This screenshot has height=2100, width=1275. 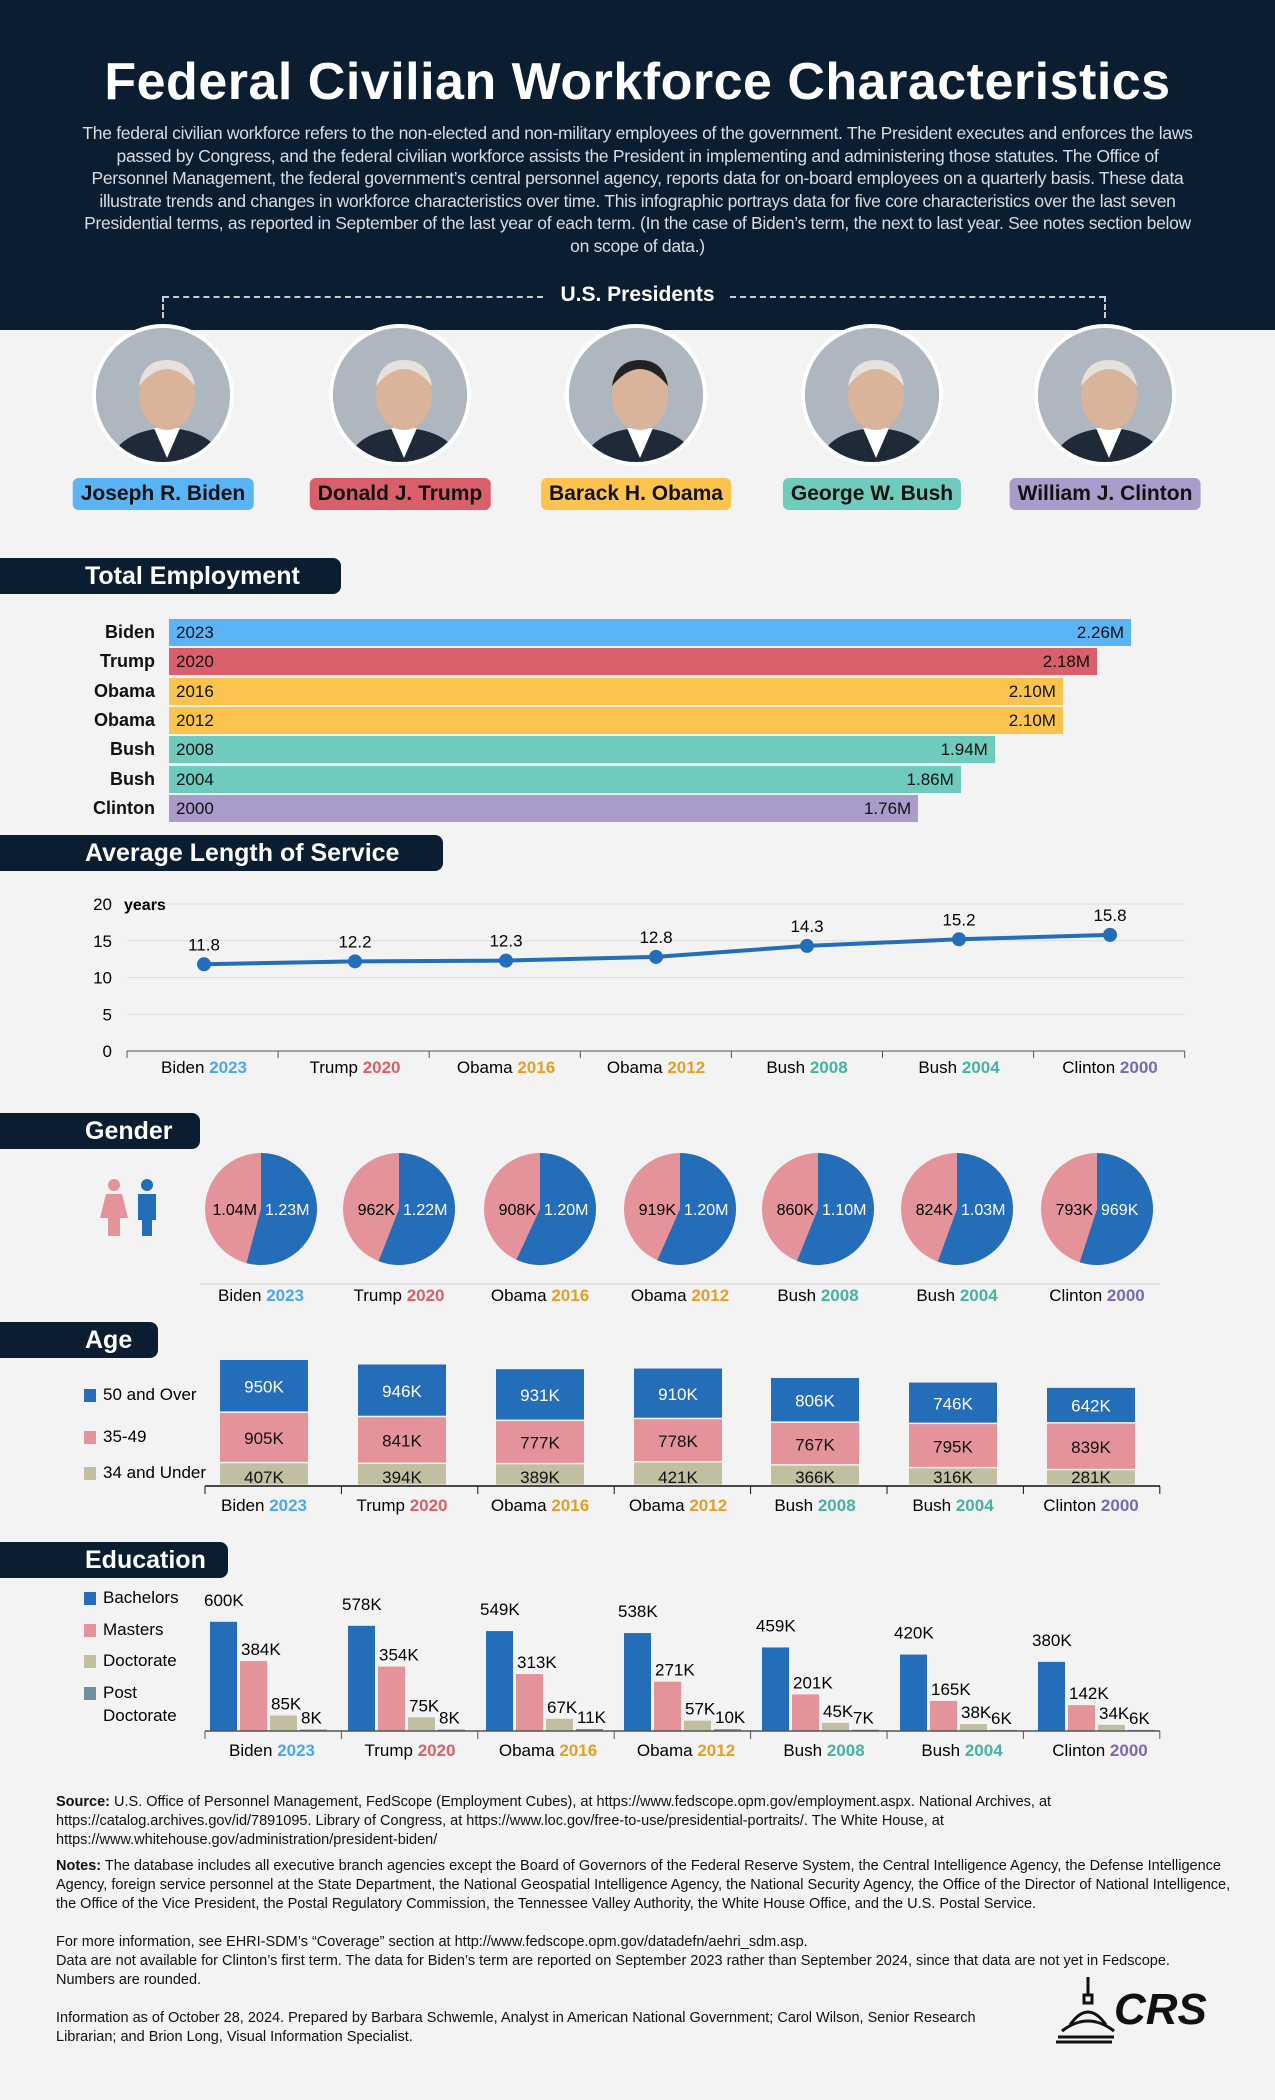 What do you see at coordinates (935, 1210) in the screenshot?
I see `pie-label-female: 824K` at bounding box center [935, 1210].